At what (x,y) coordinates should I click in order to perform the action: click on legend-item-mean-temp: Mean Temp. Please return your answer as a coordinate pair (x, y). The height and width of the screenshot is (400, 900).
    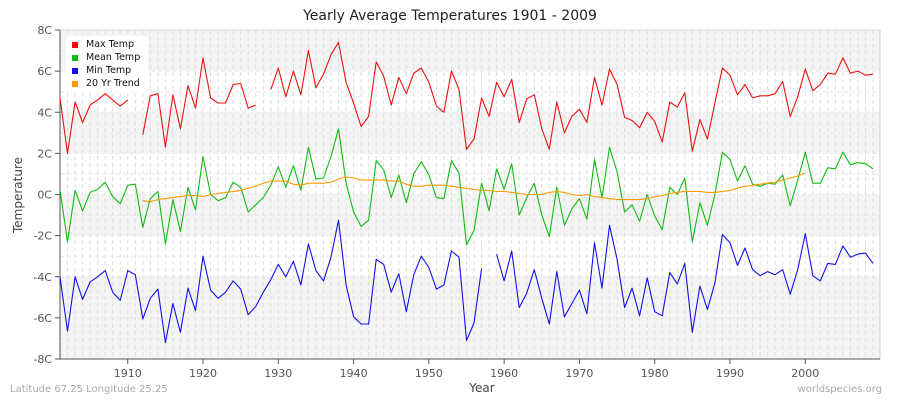
    Looking at the image, I should click on (106, 57).